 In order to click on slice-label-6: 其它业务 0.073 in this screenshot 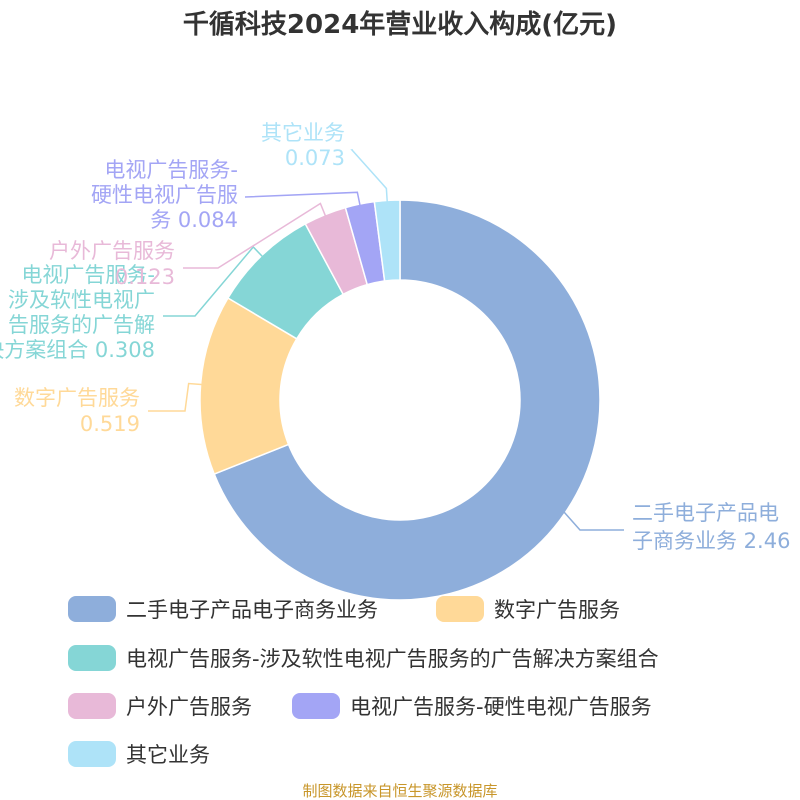, I will do `click(303, 145)`.